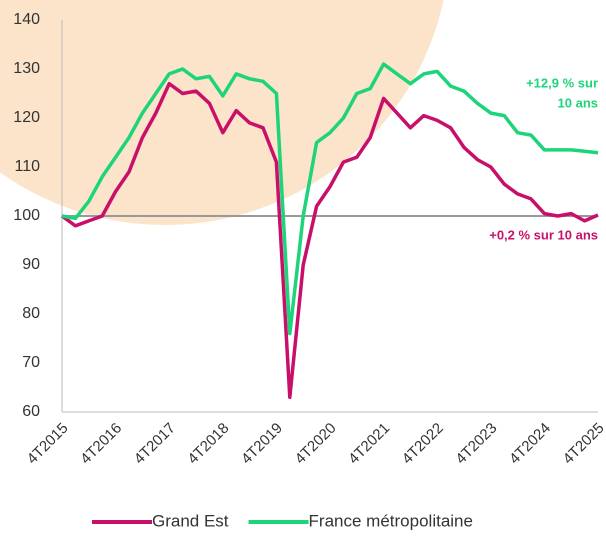 Image resolution: width=606 pixels, height=547 pixels. What do you see at coordinates (208, 444) in the screenshot?
I see `x-tick-label: 4T2018` at bounding box center [208, 444].